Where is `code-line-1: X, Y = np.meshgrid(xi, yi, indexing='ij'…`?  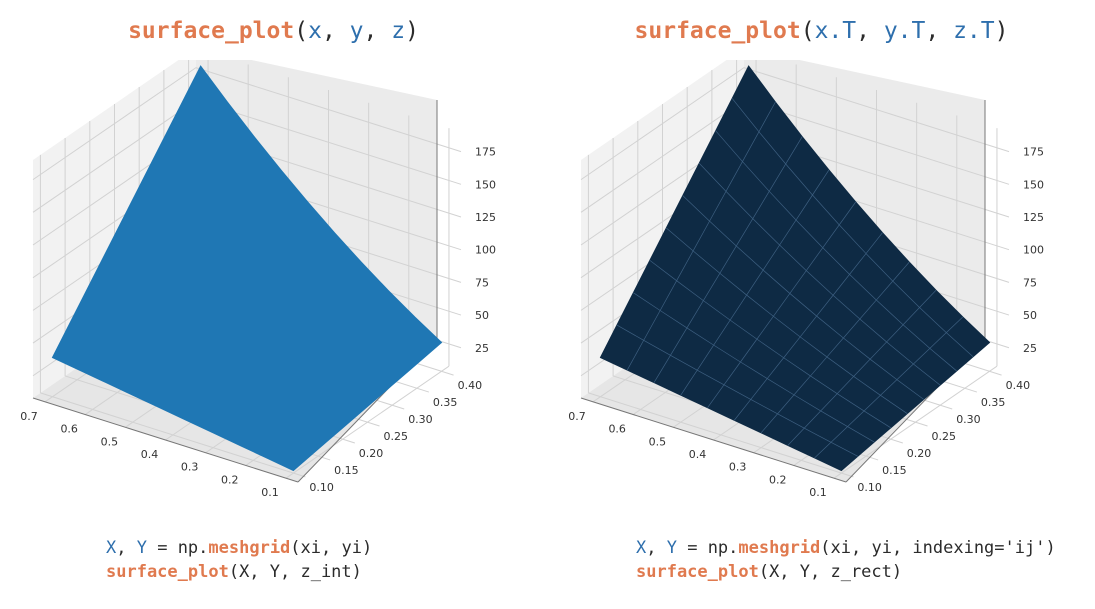
code-line-1: X, Y = np.meshgrid(xi, yi, indexing='ij'… is located at coordinates (846, 548).